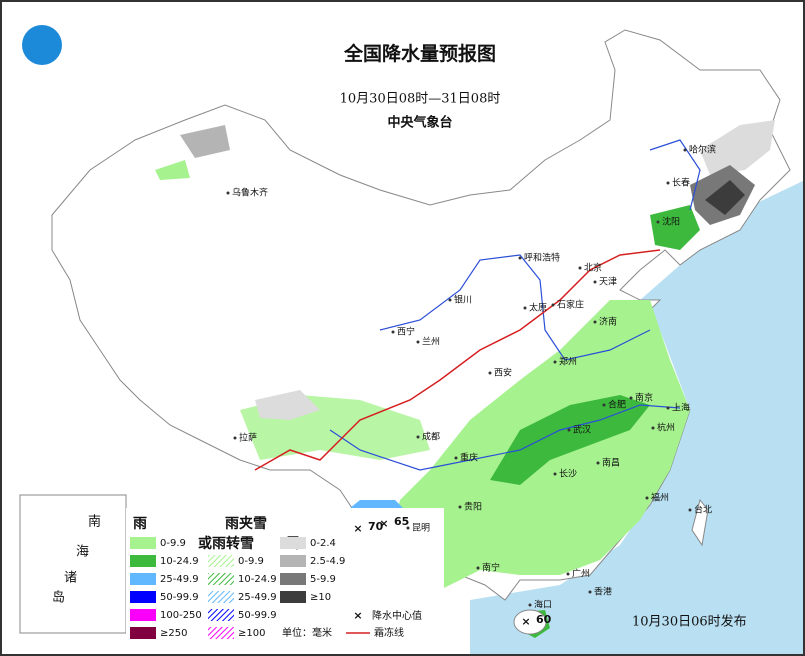  Describe the element at coordinates (463, 300) in the screenshot. I see `city-label: 银川` at that location.